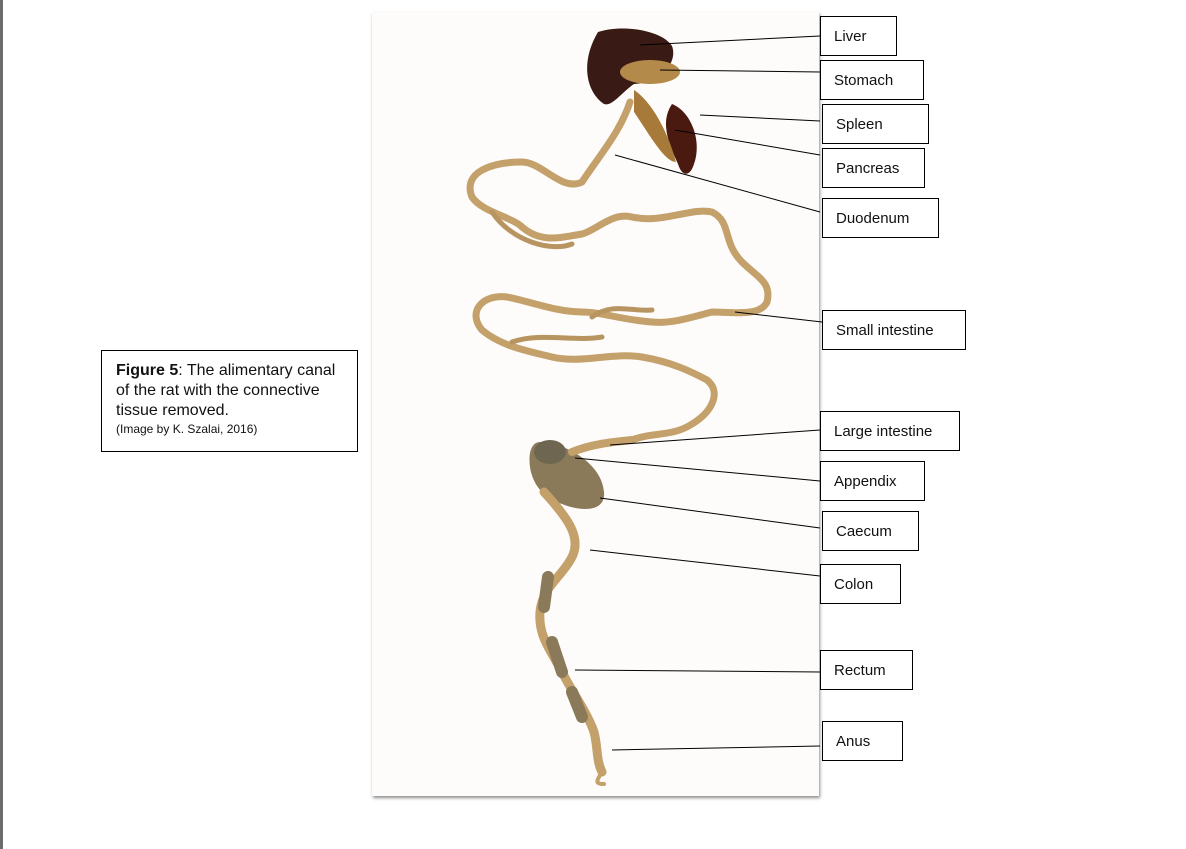 The width and height of the screenshot is (1186, 849). I want to click on spleen-shape, so click(681, 139).